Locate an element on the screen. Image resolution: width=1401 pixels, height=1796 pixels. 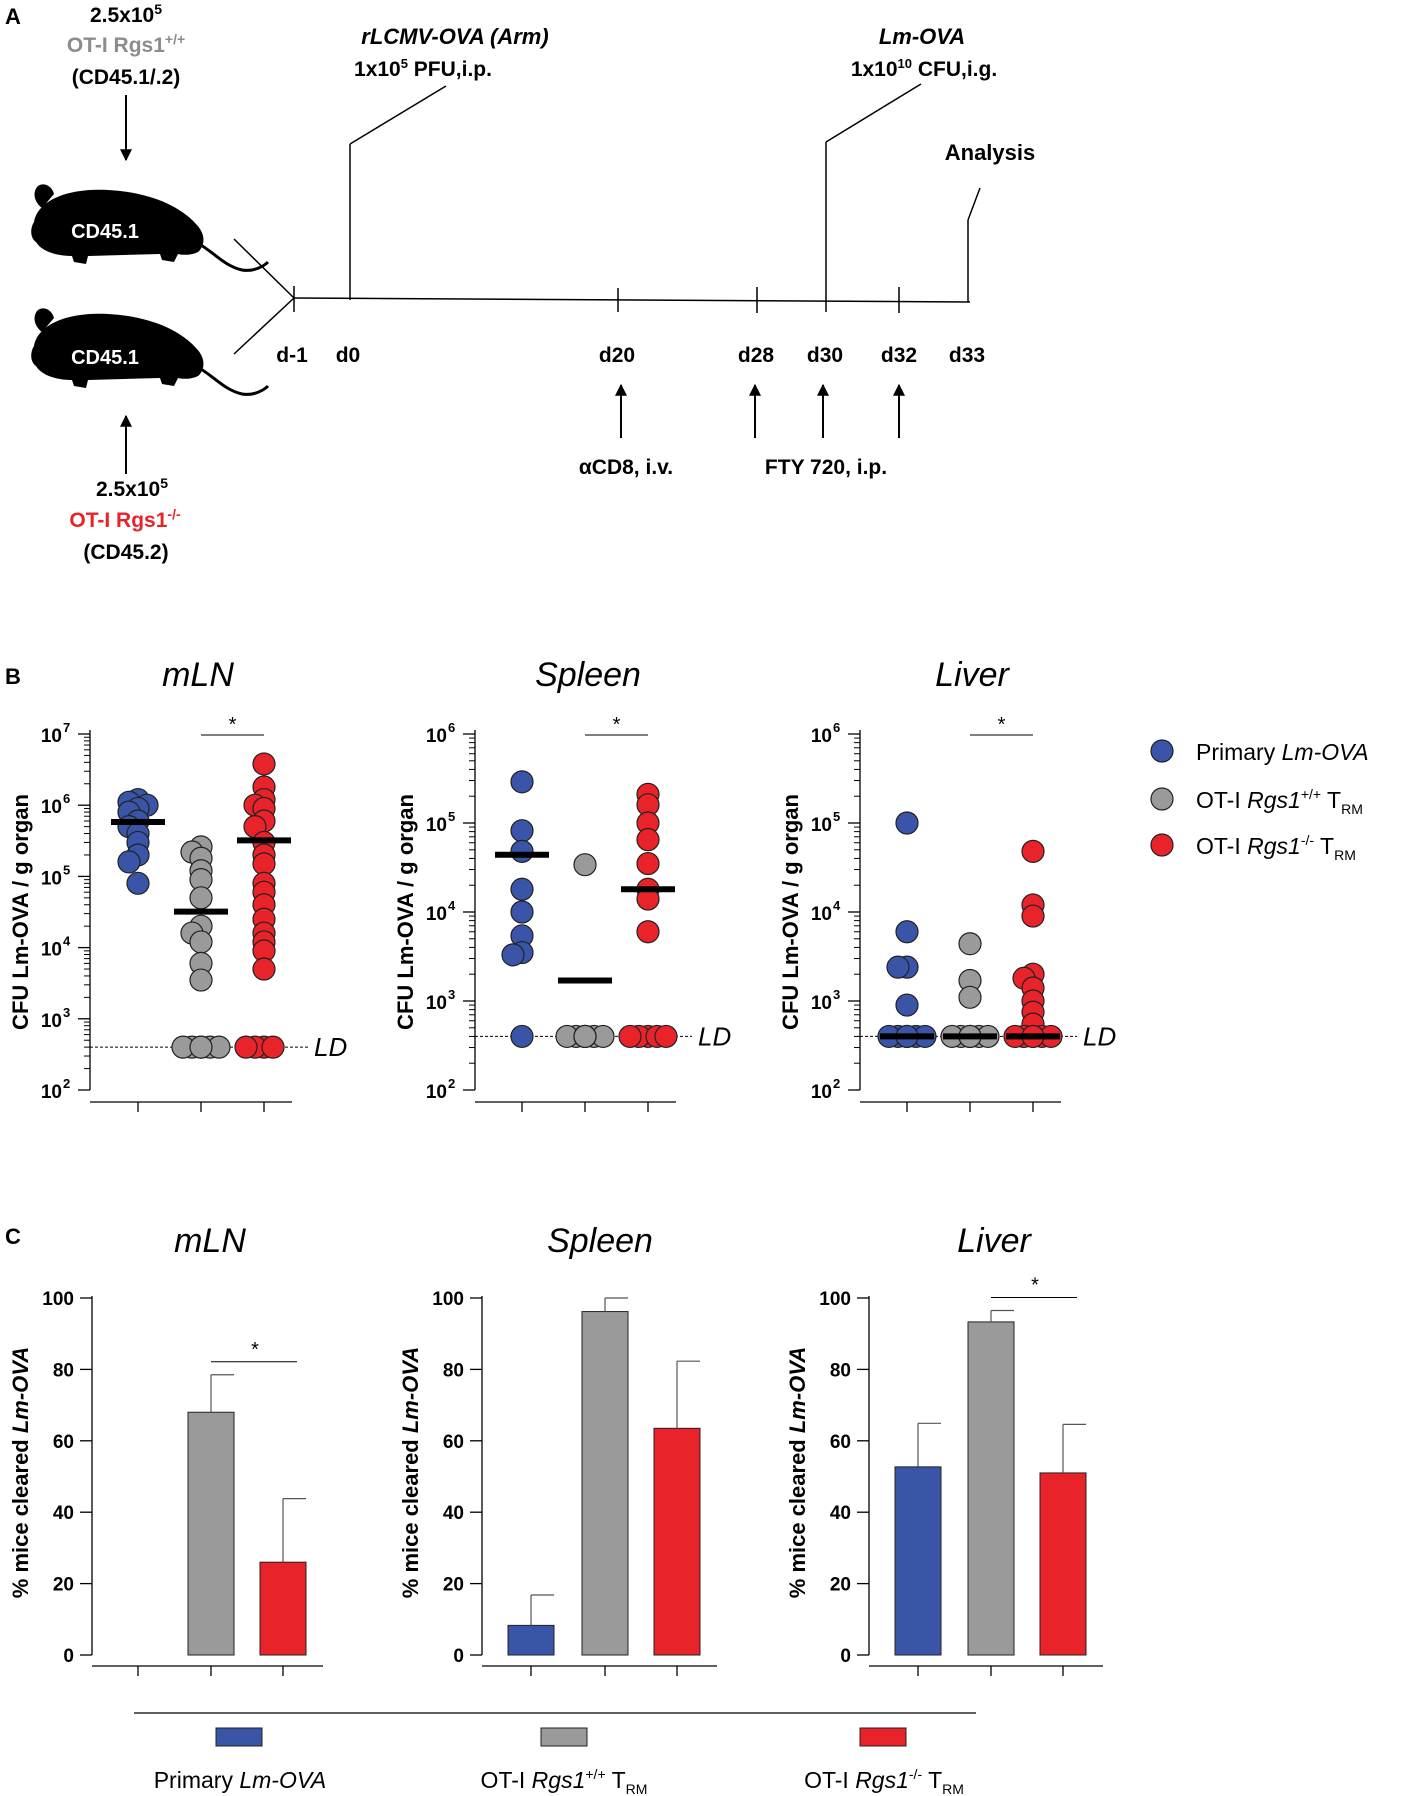
legend-marker-wt is located at coordinates (1162, 799).